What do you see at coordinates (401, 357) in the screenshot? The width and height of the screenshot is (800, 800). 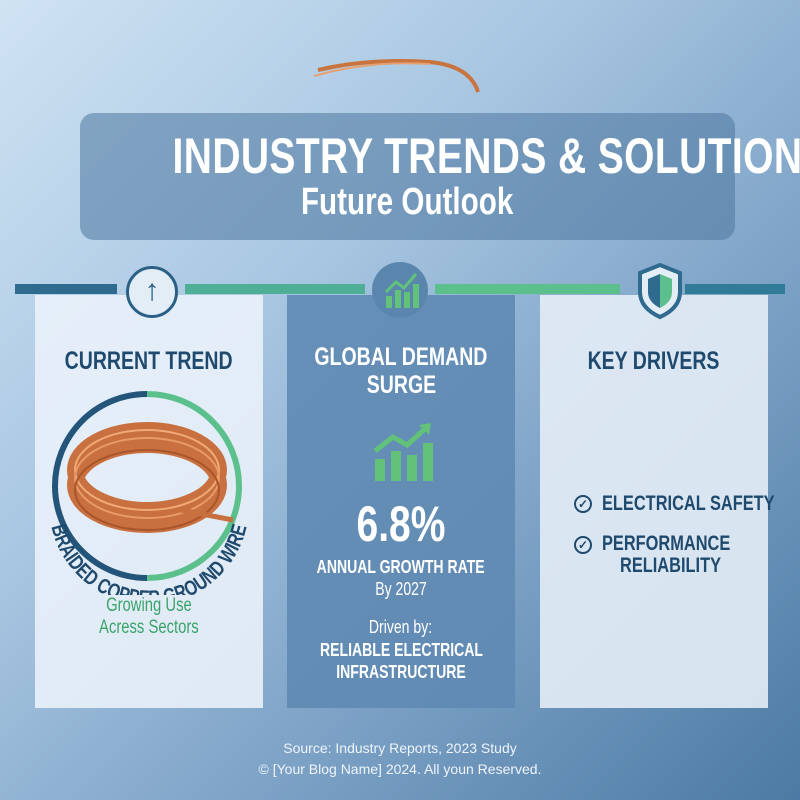 I see `panel-heading: GLOBAL DEMAND` at bounding box center [401, 357].